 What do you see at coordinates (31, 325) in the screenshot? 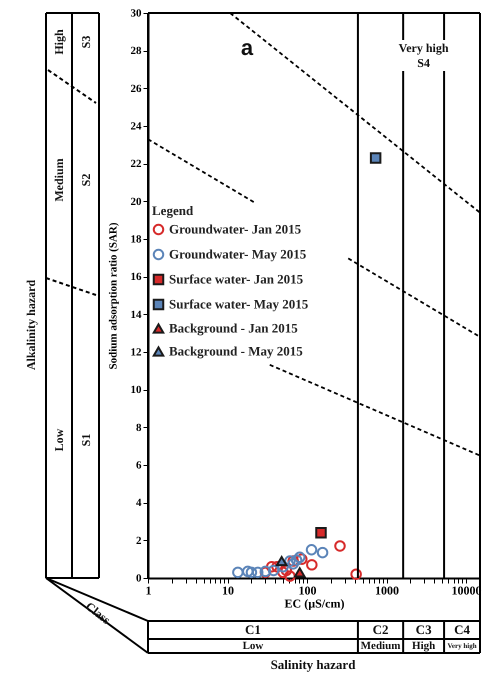
I see `text: Alkalinity hazard` at bounding box center [31, 325].